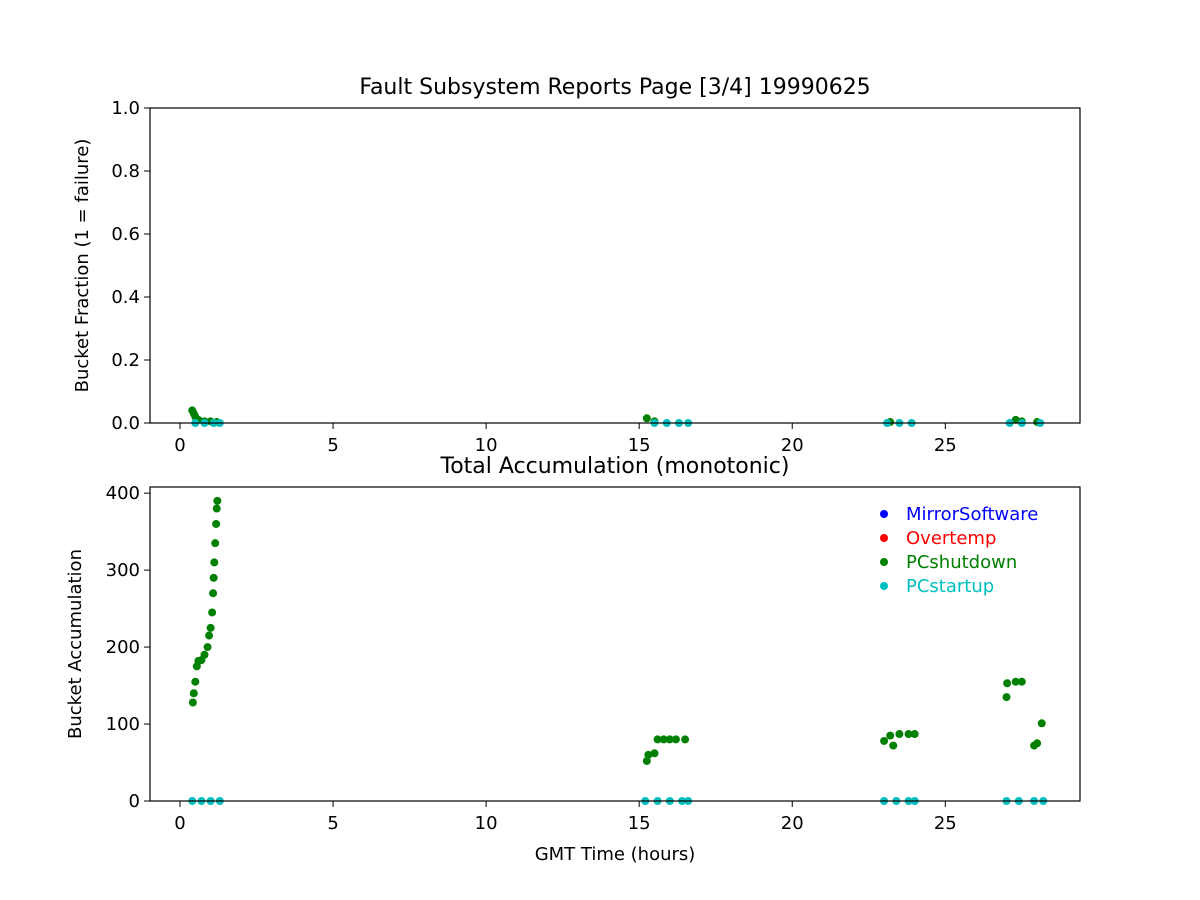  What do you see at coordinates (972, 514) in the screenshot?
I see `legend-label: MirrorSoftware` at bounding box center [972, 514].